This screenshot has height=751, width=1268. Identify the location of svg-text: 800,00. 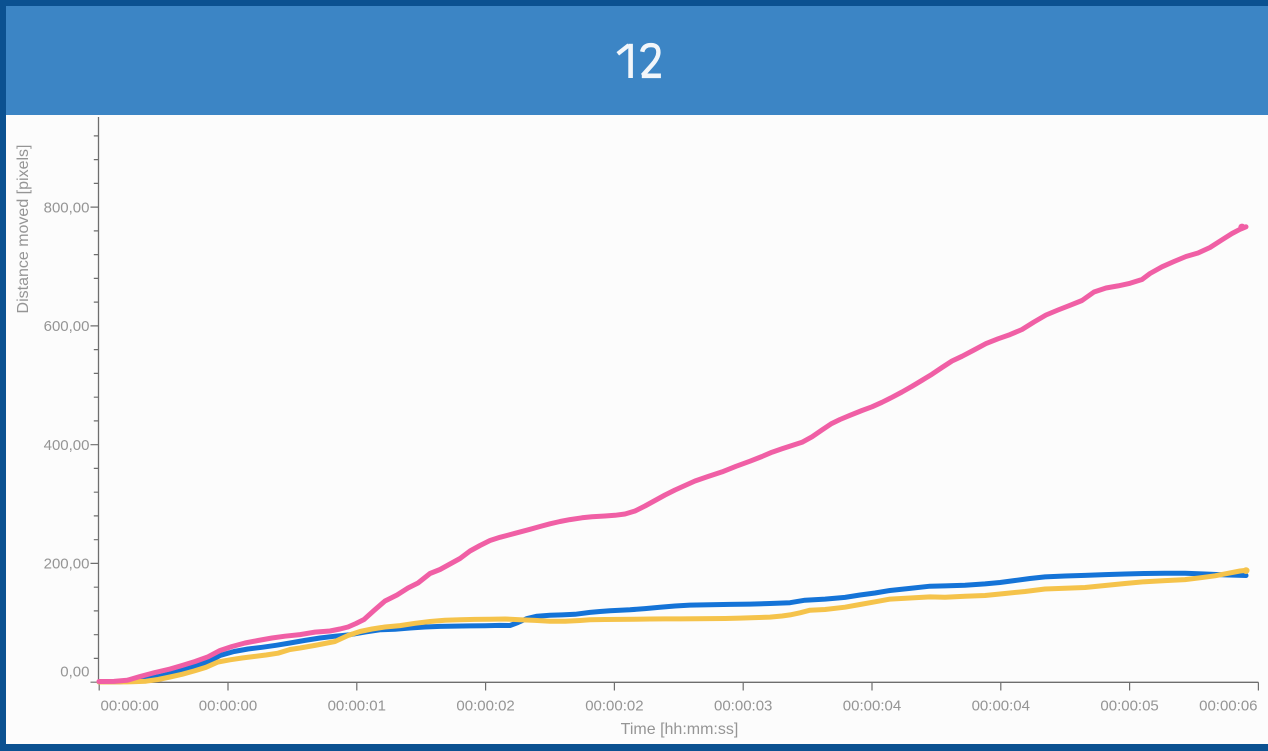
(67, 207).